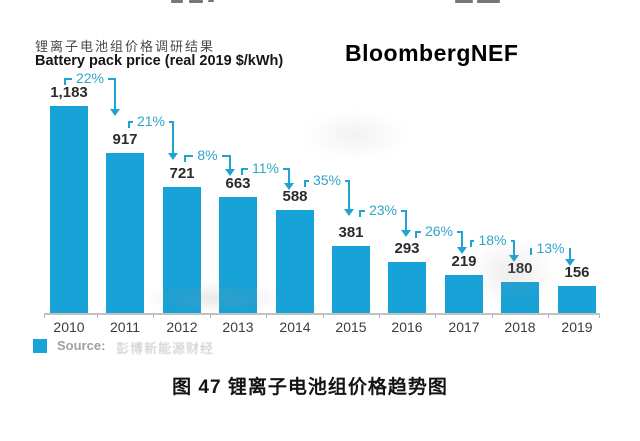 This screenshot has height=441, width=640. What do you see at coordinates (351, 279) in the screenshot?
I see `bar-2015` at bounding box center [351, 279].